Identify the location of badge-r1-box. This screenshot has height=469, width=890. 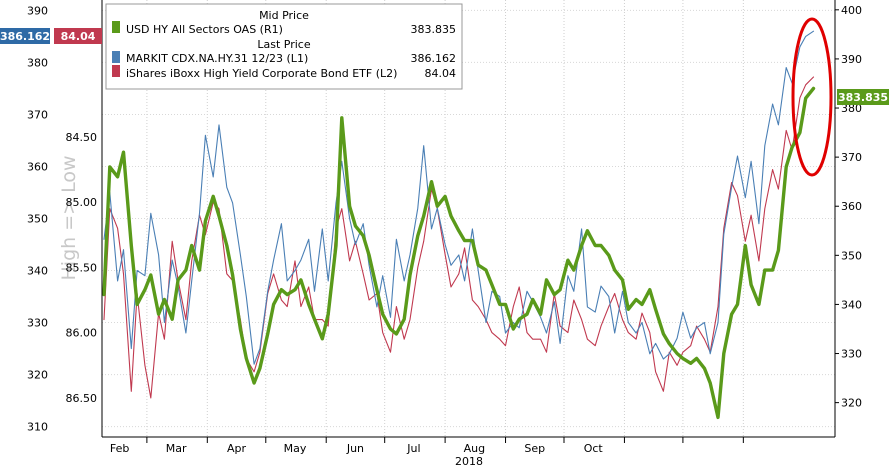
(863, 97).